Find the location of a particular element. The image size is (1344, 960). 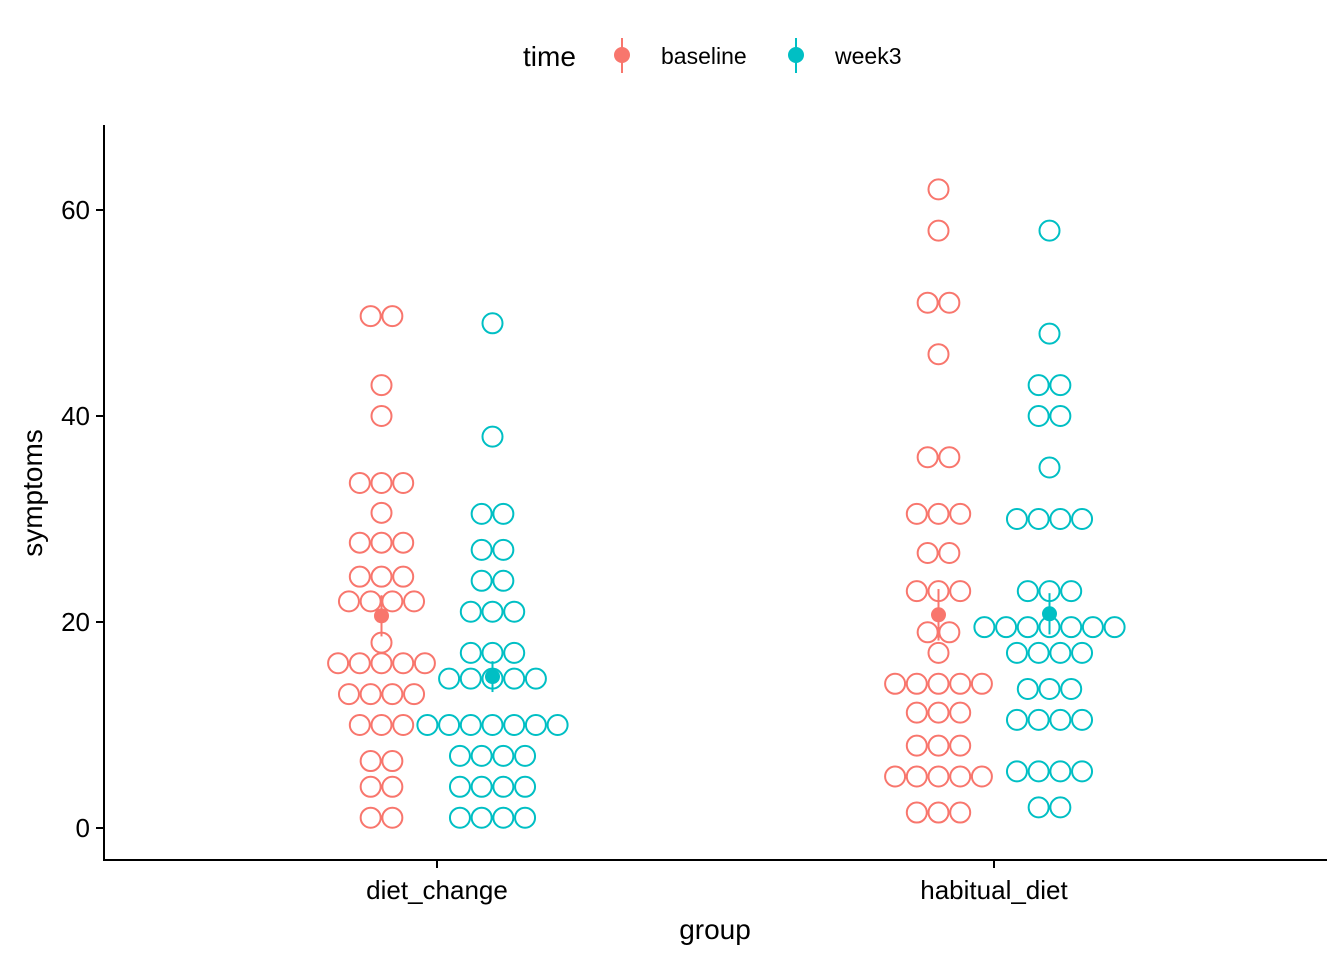

y-tick-label: 0 is located at coordinates (83, 828).